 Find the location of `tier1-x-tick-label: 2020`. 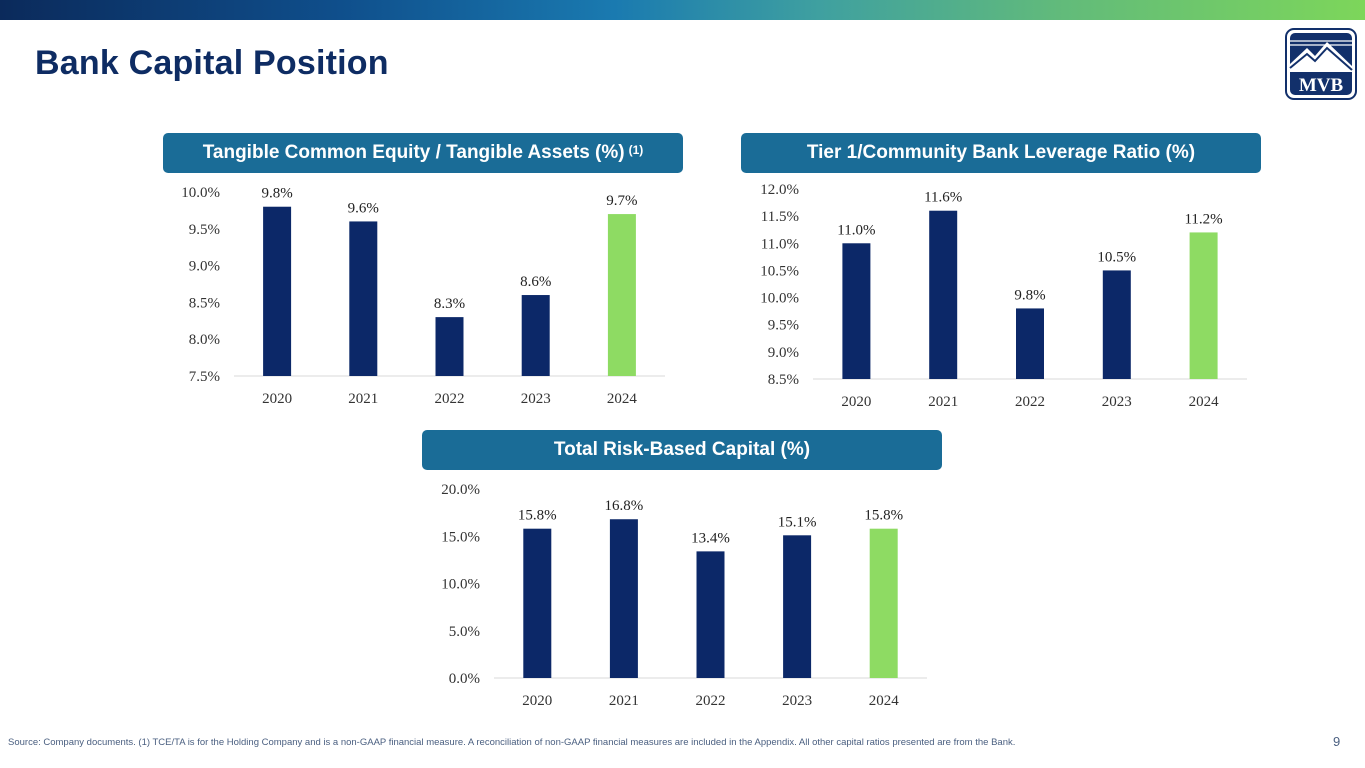

tier1-x-tick-label: 2020 is located at coordinates (856, 402).